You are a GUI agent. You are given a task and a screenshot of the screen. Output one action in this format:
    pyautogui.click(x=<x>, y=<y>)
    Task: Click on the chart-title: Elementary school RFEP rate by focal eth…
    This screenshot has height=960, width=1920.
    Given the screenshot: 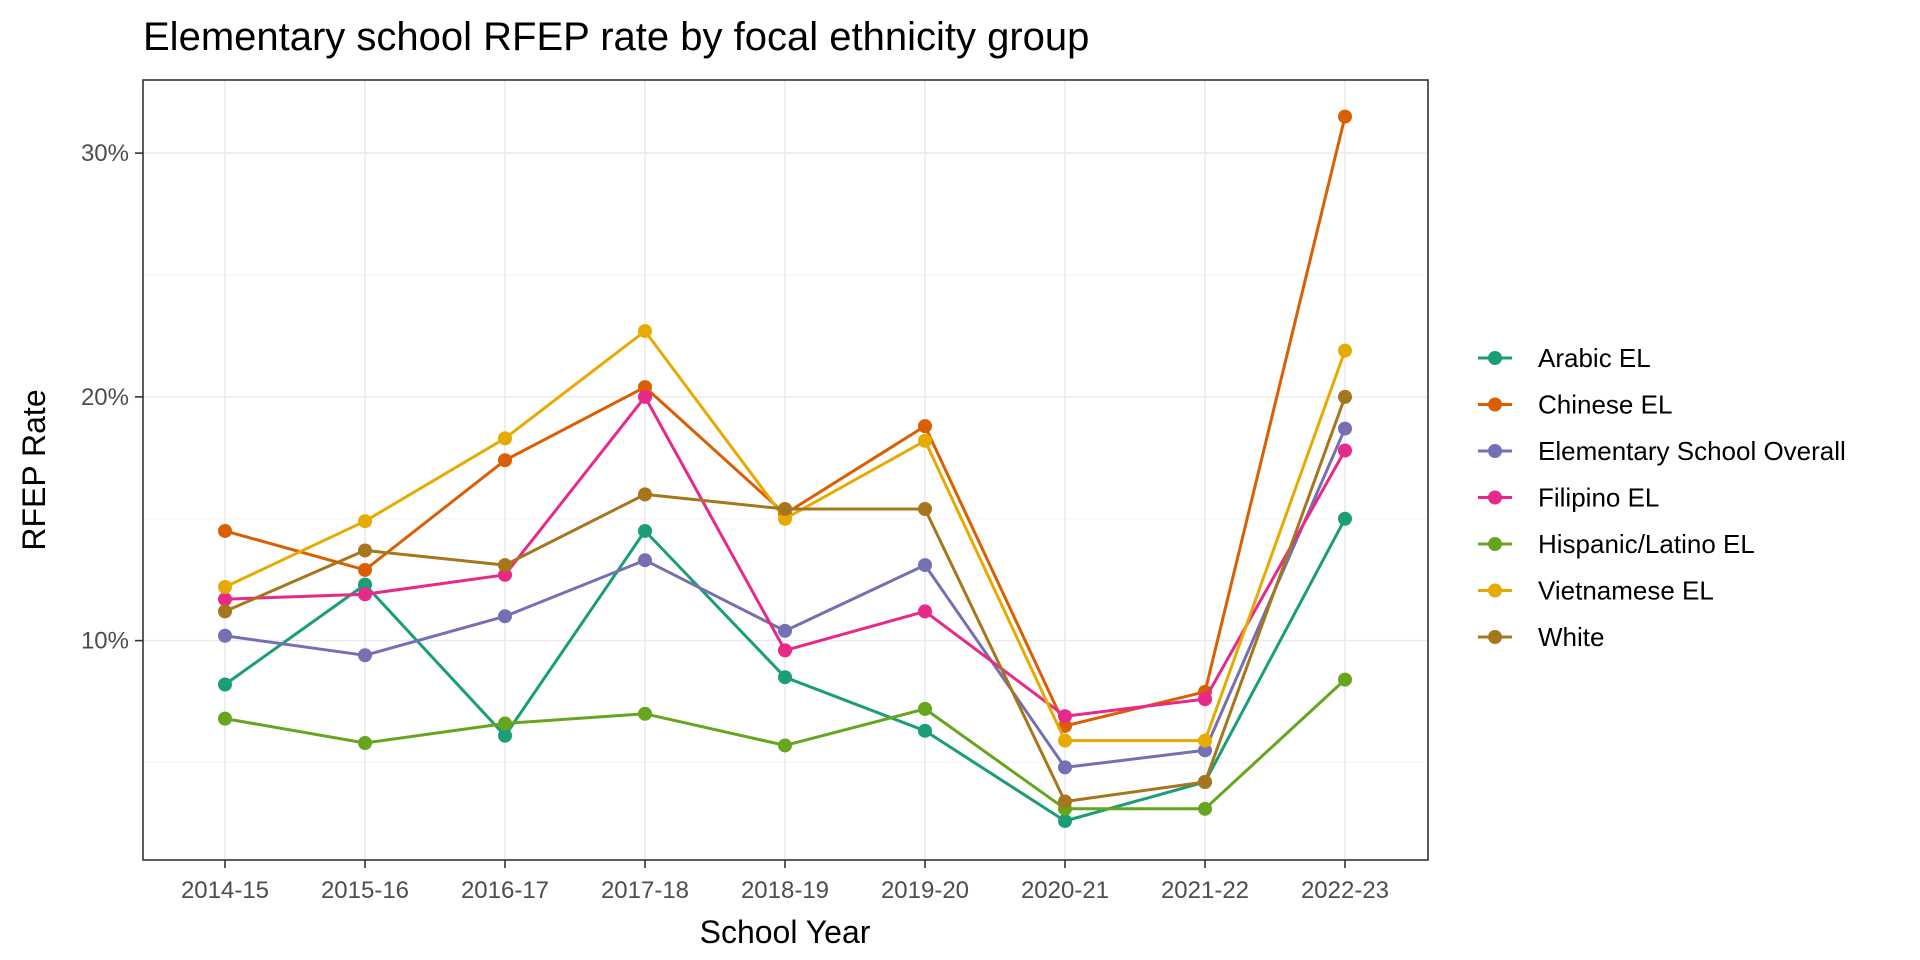 What is the action you would take?
    pyautogui.click(x=616, y=37)
    